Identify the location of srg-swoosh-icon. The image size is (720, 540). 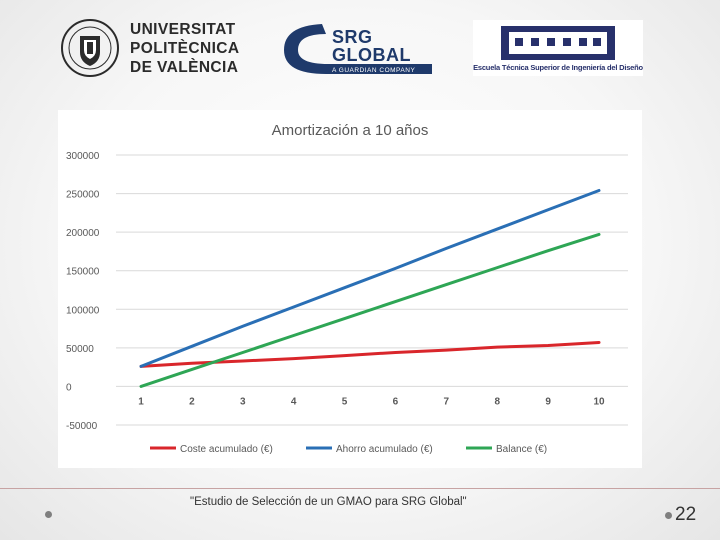
(358, 49).